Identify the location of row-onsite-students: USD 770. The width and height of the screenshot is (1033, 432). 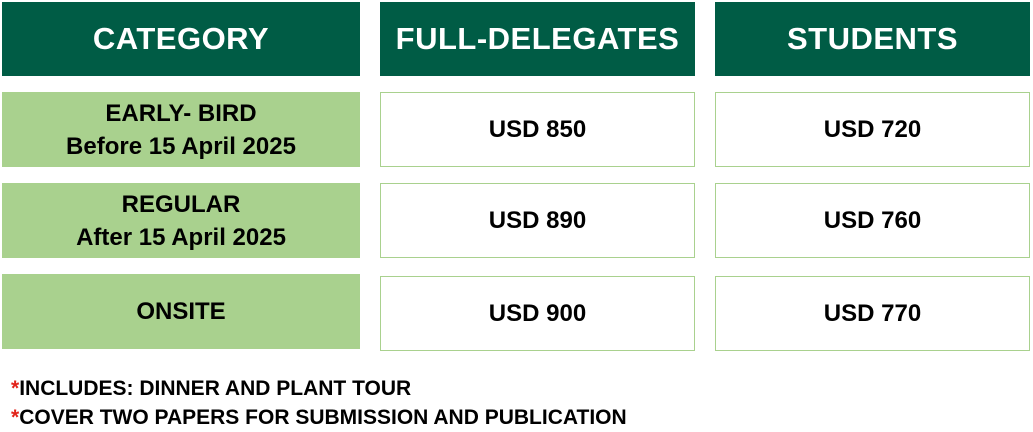
(872, 313).